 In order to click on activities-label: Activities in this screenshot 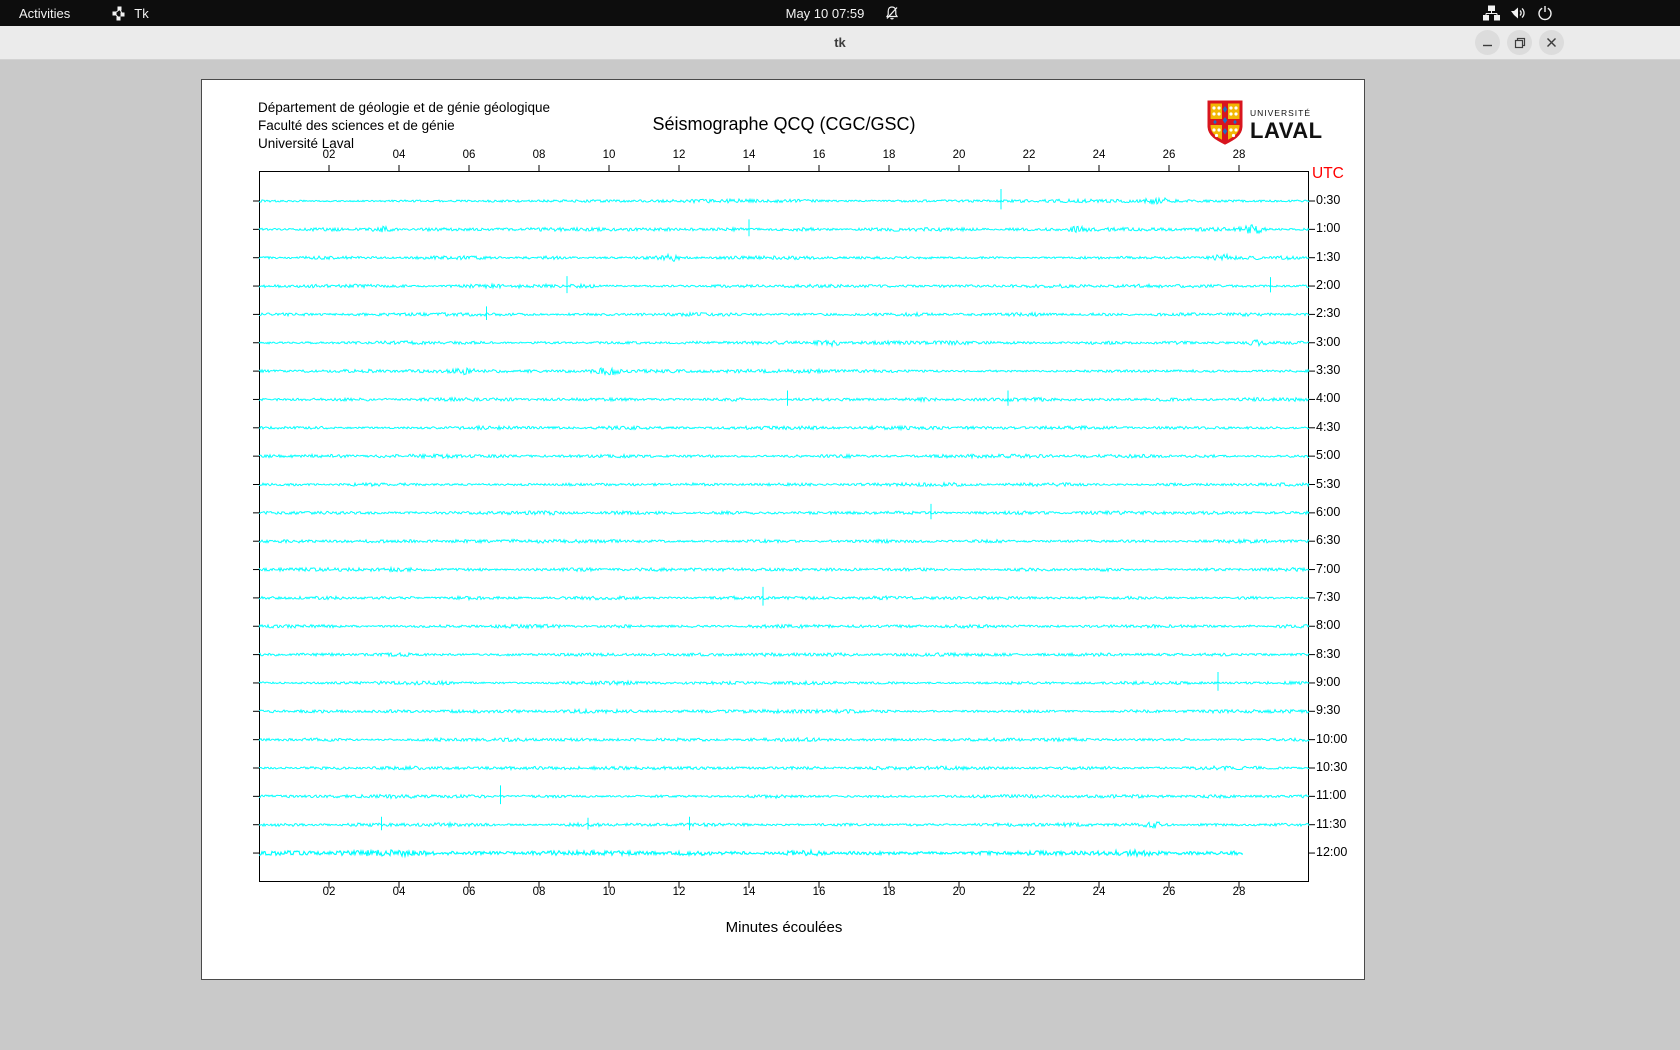, I will do `click(45, 13)`.